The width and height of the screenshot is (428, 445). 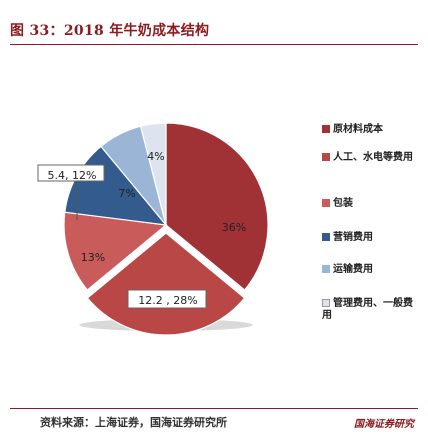 I want to click on legend-label: 人工、水电等费用, so click(x=373, y=157).